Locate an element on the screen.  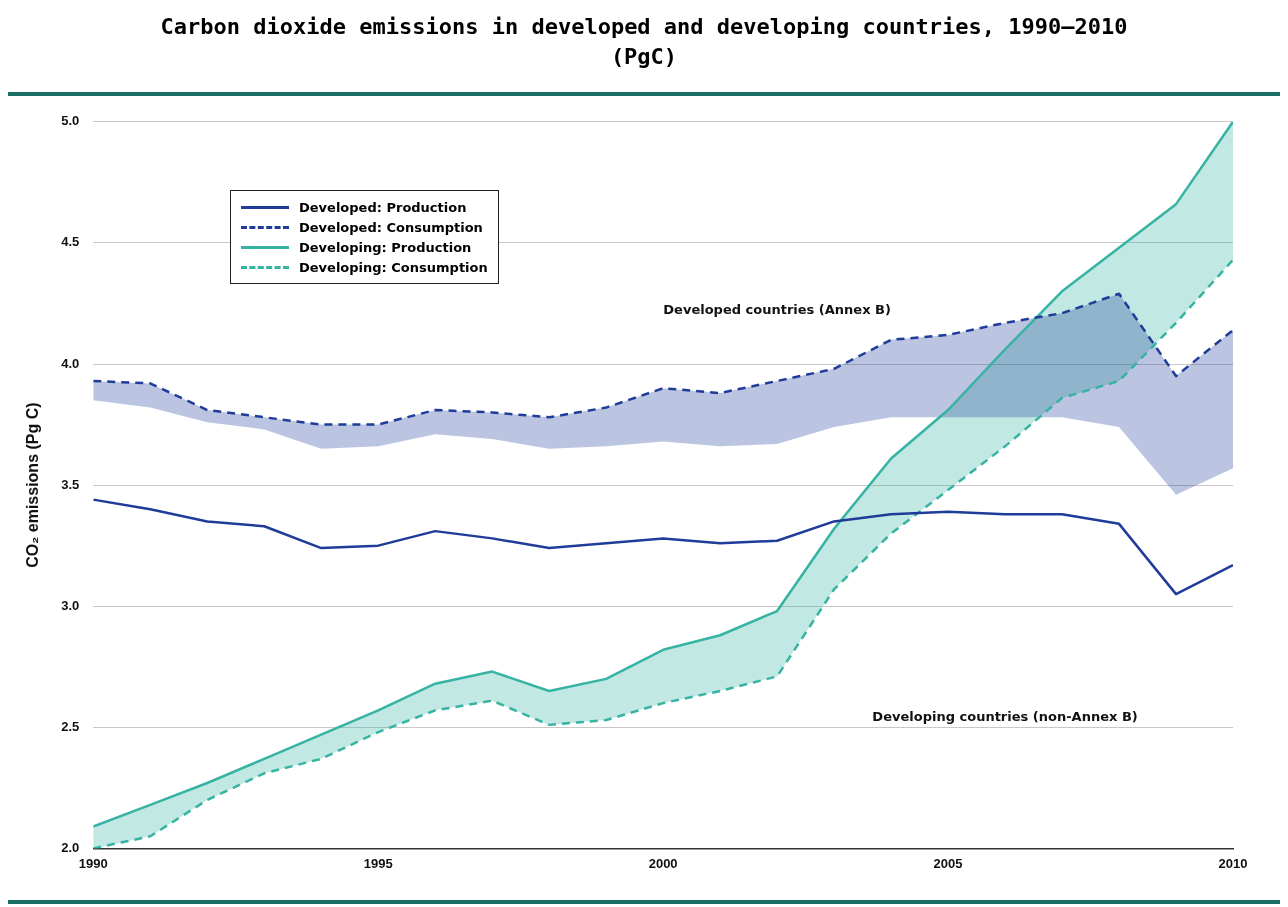
x-tick-label: 2010 is located at coordinates (1233, 863).